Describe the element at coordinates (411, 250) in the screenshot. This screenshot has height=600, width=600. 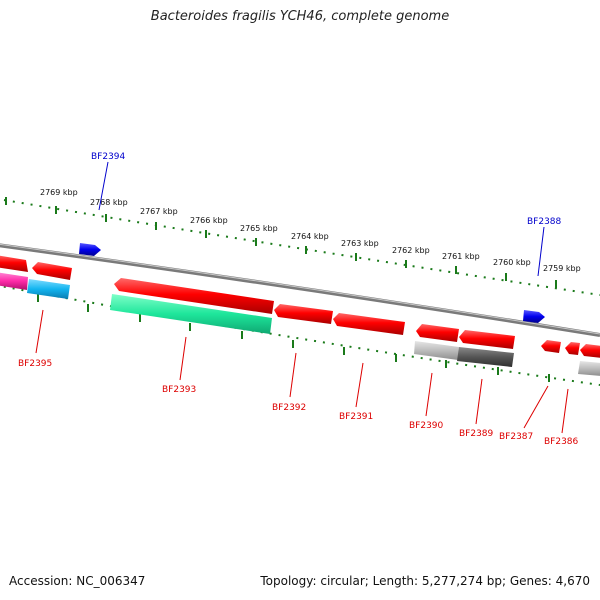
I see `scale-label: 2762 kbp` at that location.